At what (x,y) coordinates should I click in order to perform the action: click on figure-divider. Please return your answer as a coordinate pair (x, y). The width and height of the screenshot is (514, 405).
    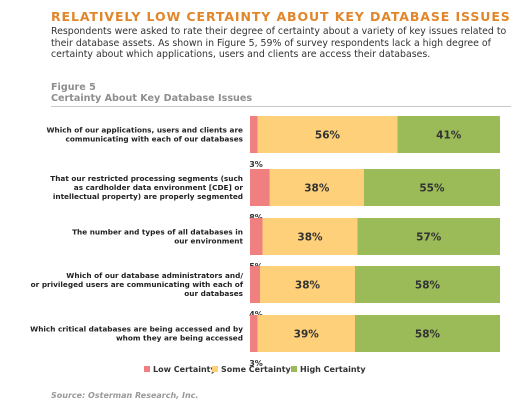
    Looking at the image, I should click on (281, 106).